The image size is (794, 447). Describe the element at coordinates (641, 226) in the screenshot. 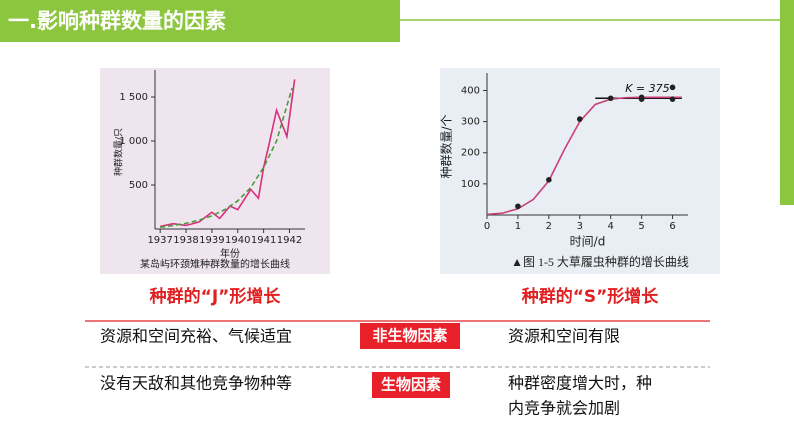

I see `x-tick-label: 5` at that location.